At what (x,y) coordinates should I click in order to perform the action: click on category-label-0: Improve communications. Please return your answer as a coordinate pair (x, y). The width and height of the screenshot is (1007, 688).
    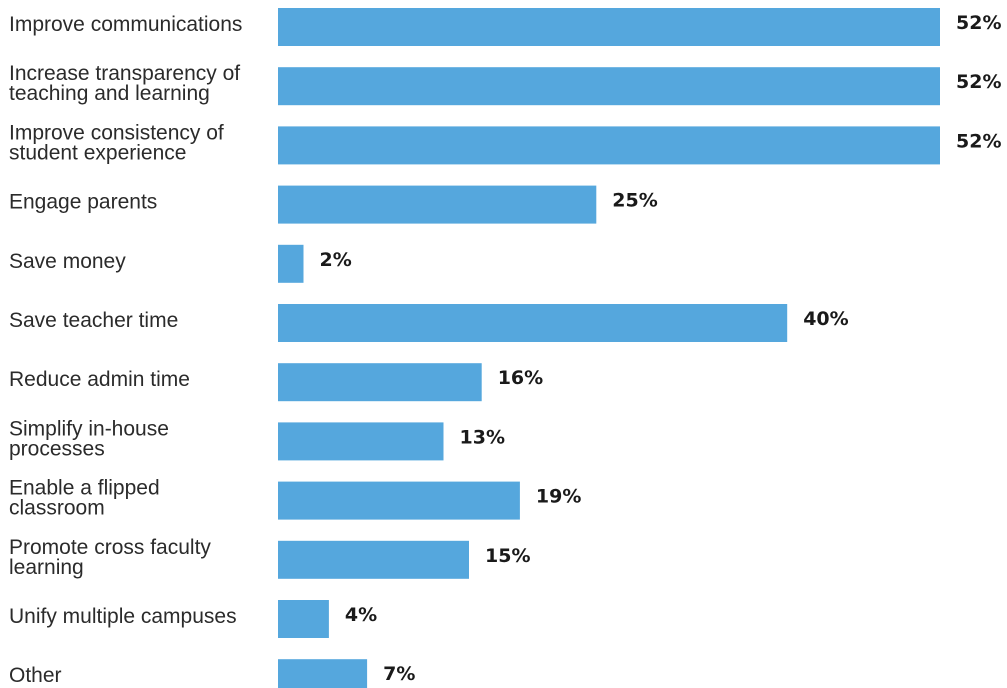
    Looking at the image, I should click on (125, 24).